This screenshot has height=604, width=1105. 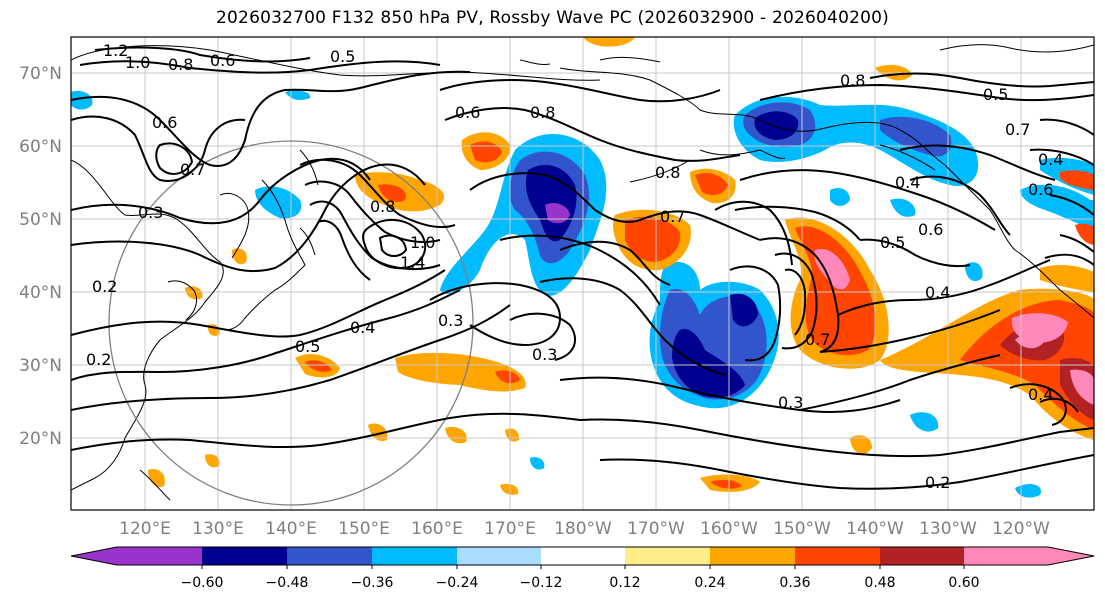 What do you see at coordinates (137, 62) in the screenshot?
I see `contour-label: 1.0` at bounding box center [137, 62].